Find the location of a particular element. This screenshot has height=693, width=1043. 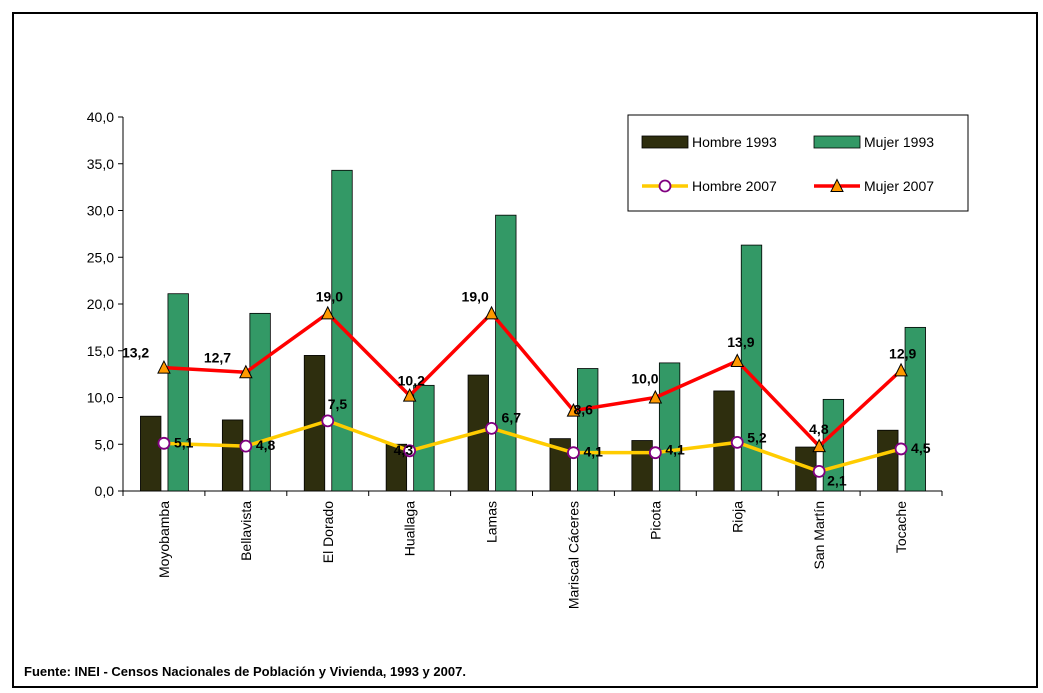

y-tick-label: 15,0 is located at coordinates (100, 351).